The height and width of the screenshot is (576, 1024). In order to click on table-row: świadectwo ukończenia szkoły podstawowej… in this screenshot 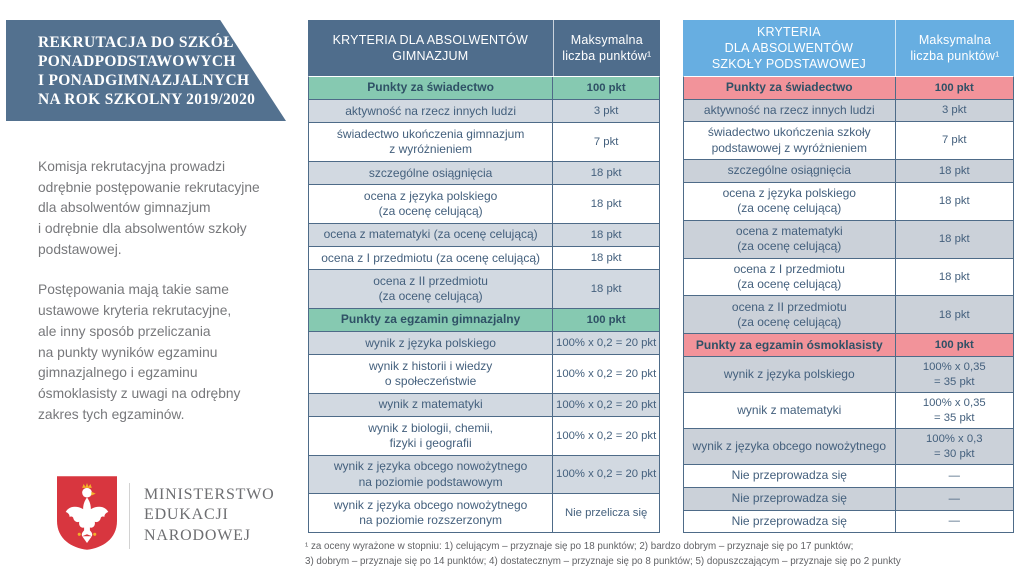, I will do `click(848, 140)`.